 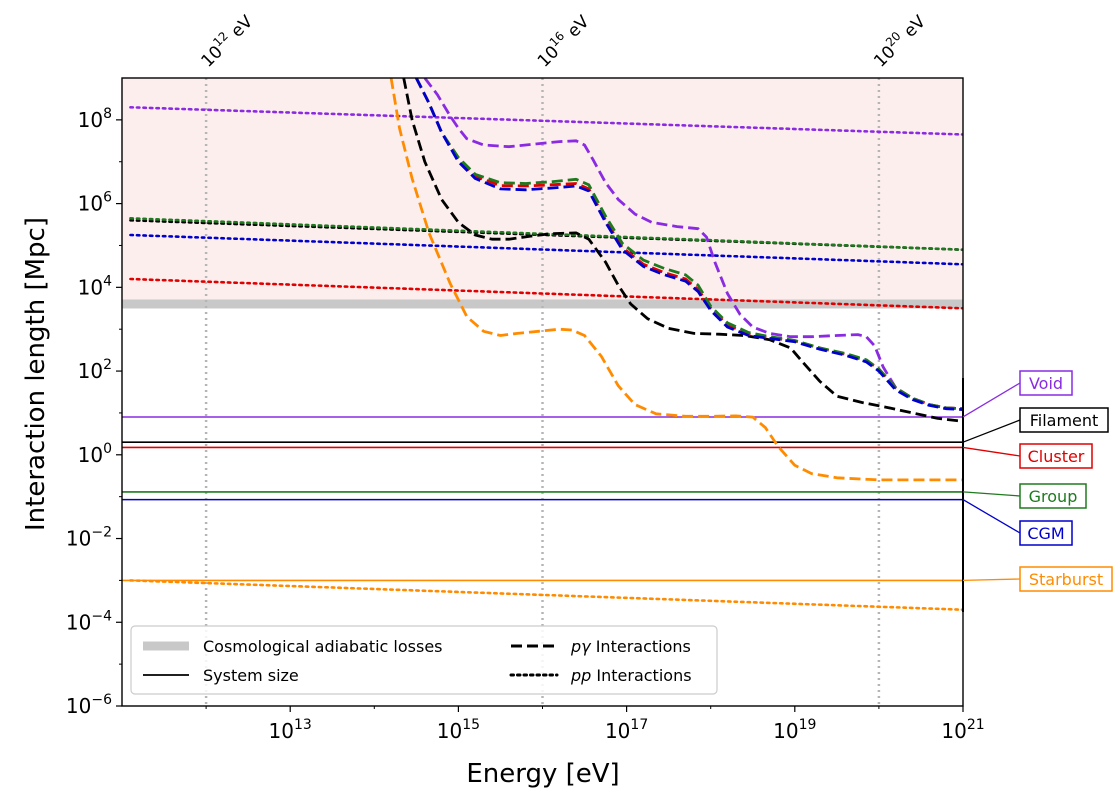 What do you see at coordinates (794, 730) in the screenshot?
I see `x-tick-label: 1019` at bounding box center [794, 730].